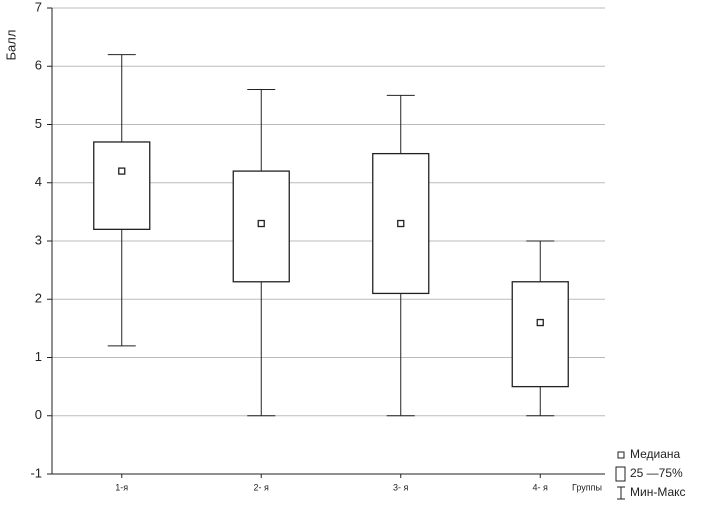  What do you see at coordinates (38, 123) in the screenshot?
I see `y-tick-label: 5` at bounding box center [38, 123].